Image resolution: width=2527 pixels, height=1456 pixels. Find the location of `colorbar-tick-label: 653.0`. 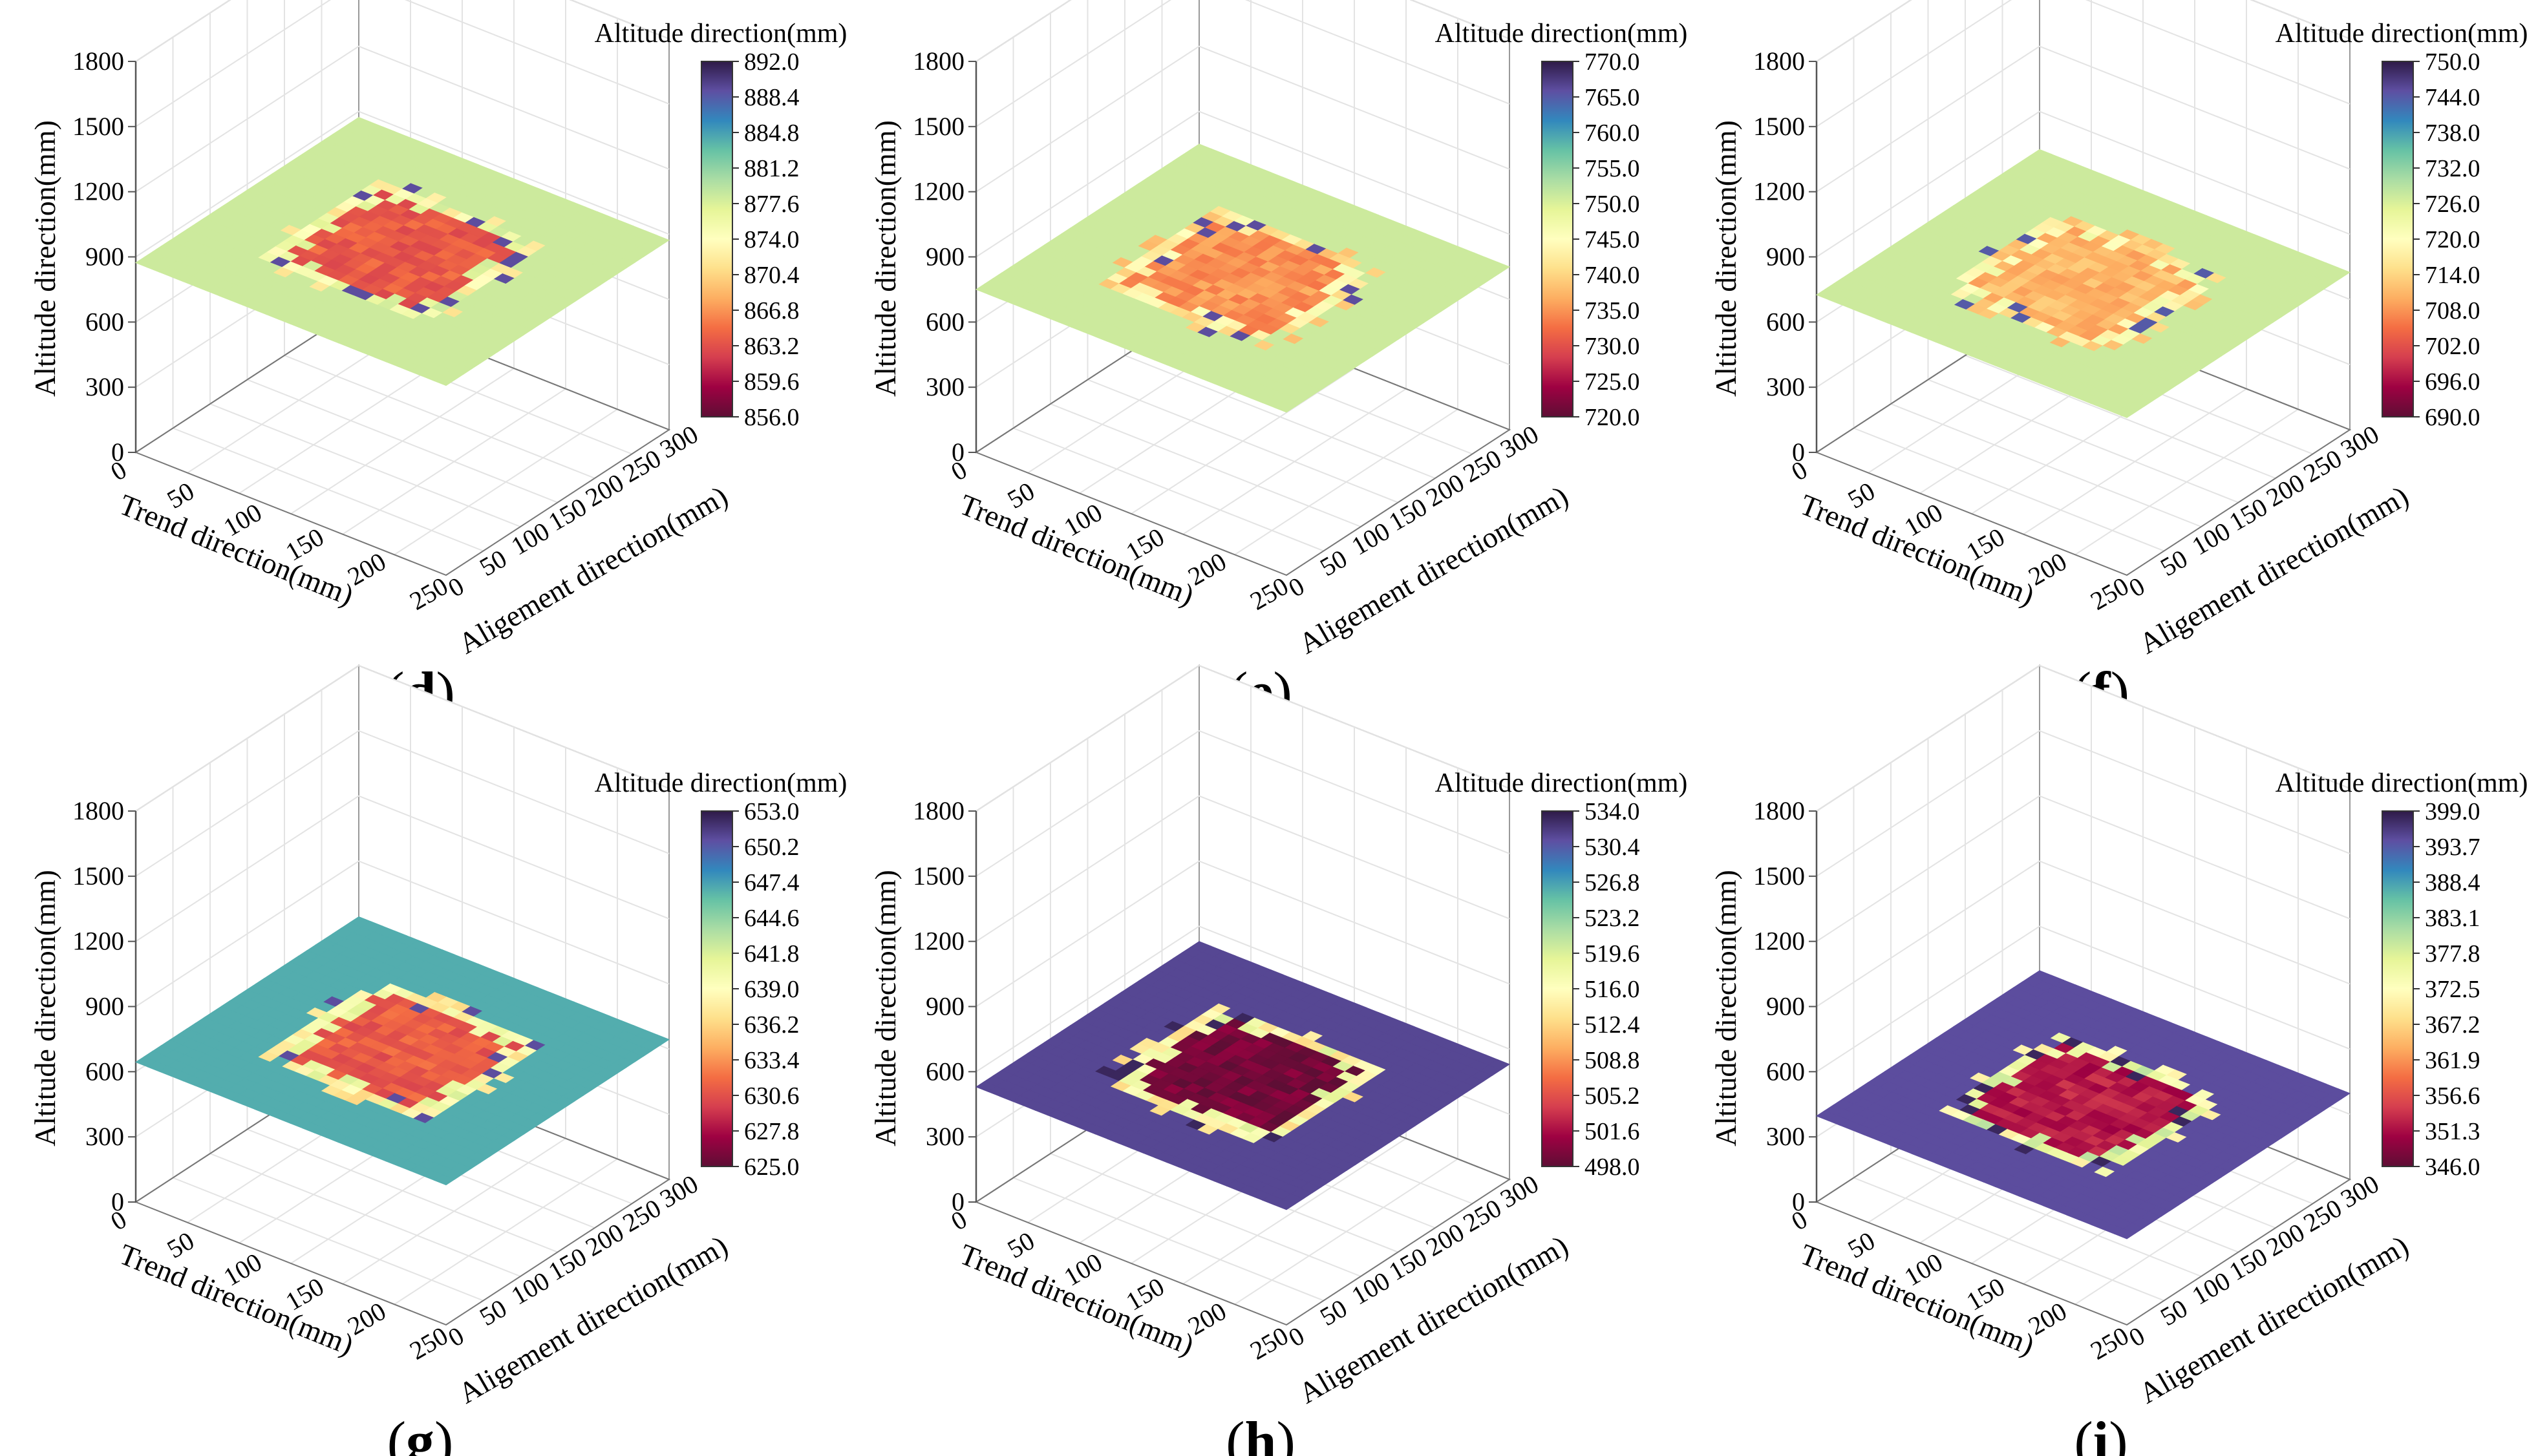

colorbar-tick-label: 653.0 is located at coordinates (772, 811).